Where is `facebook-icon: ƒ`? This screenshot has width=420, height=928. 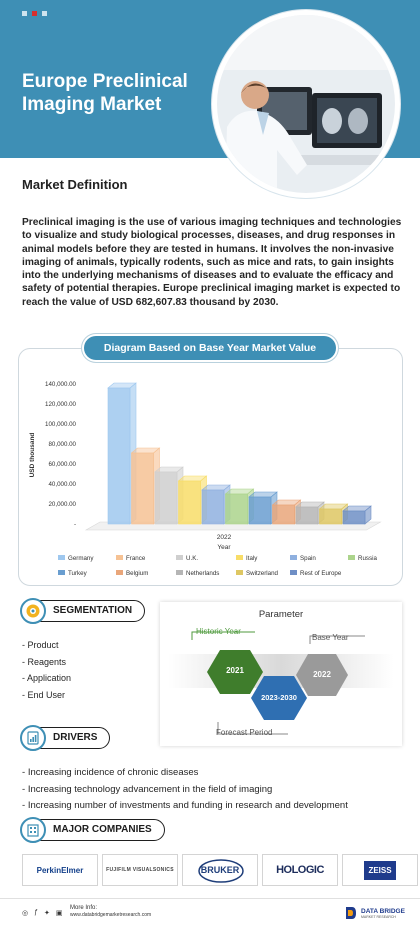 facebook-icon: ƒ is located at coordinates (36, 912).